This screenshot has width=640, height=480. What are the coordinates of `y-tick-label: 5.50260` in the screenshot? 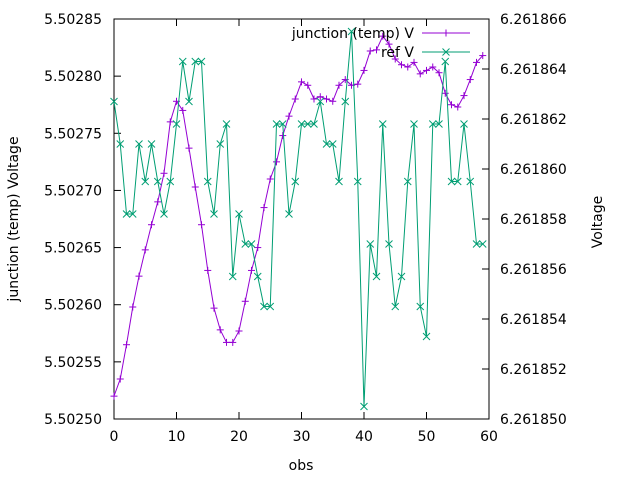 It's located at (73, 306).